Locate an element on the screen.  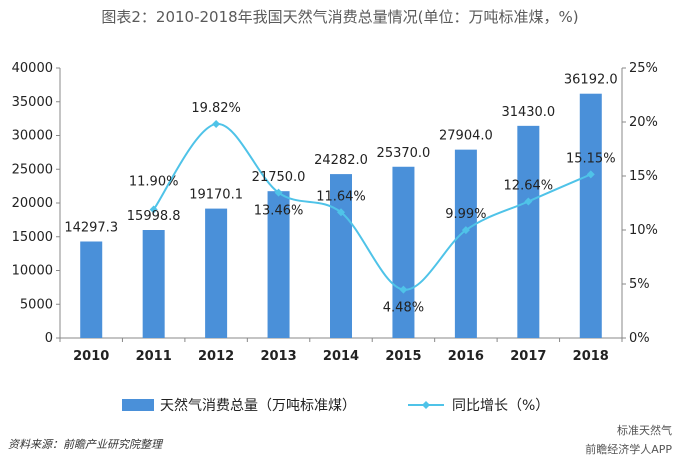
x-tick-label: 2015 is located at coordinates (403, 356).